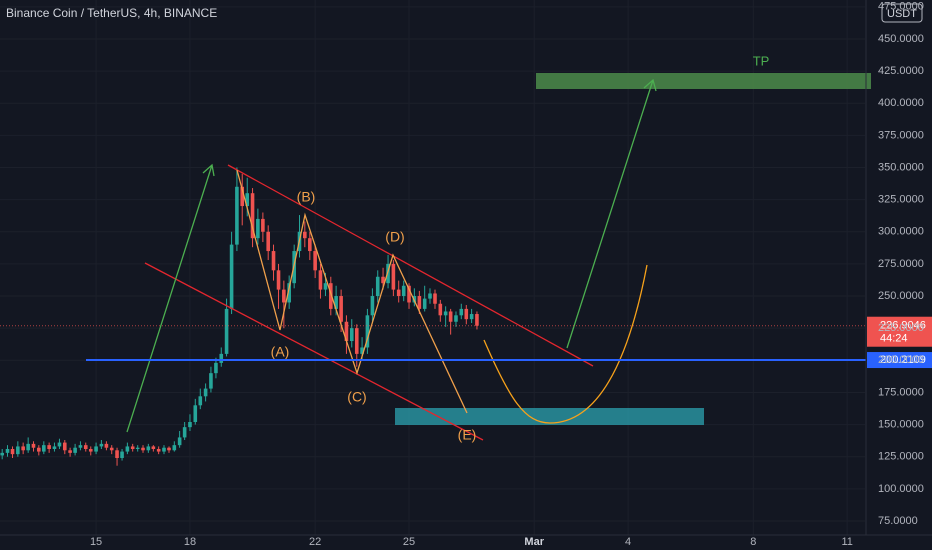 This screenshot has height=550, width=932. Describe the element at coordinates (352, 291) in the screenshot. I see `wave-line` at that location.